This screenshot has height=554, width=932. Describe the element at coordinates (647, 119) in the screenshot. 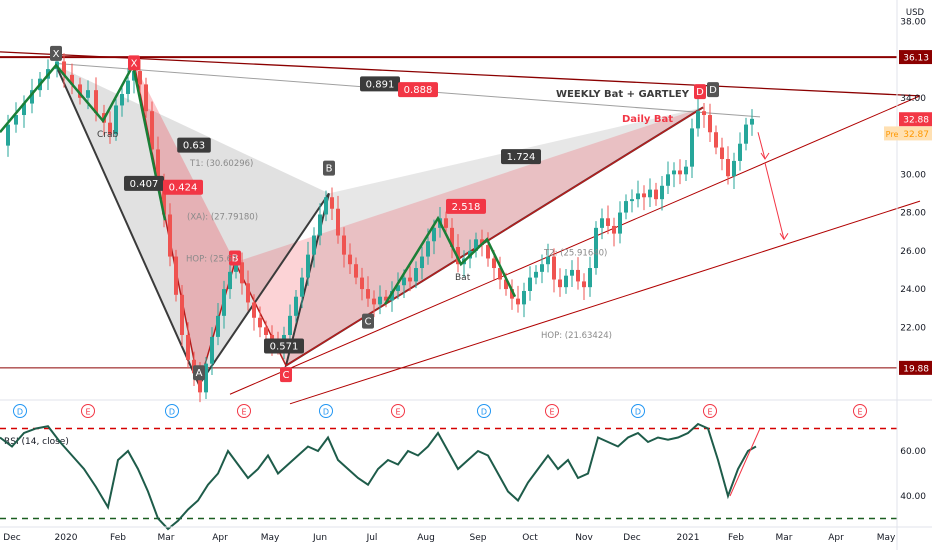

I see `chart-annotation: Daily Bat` at that location.